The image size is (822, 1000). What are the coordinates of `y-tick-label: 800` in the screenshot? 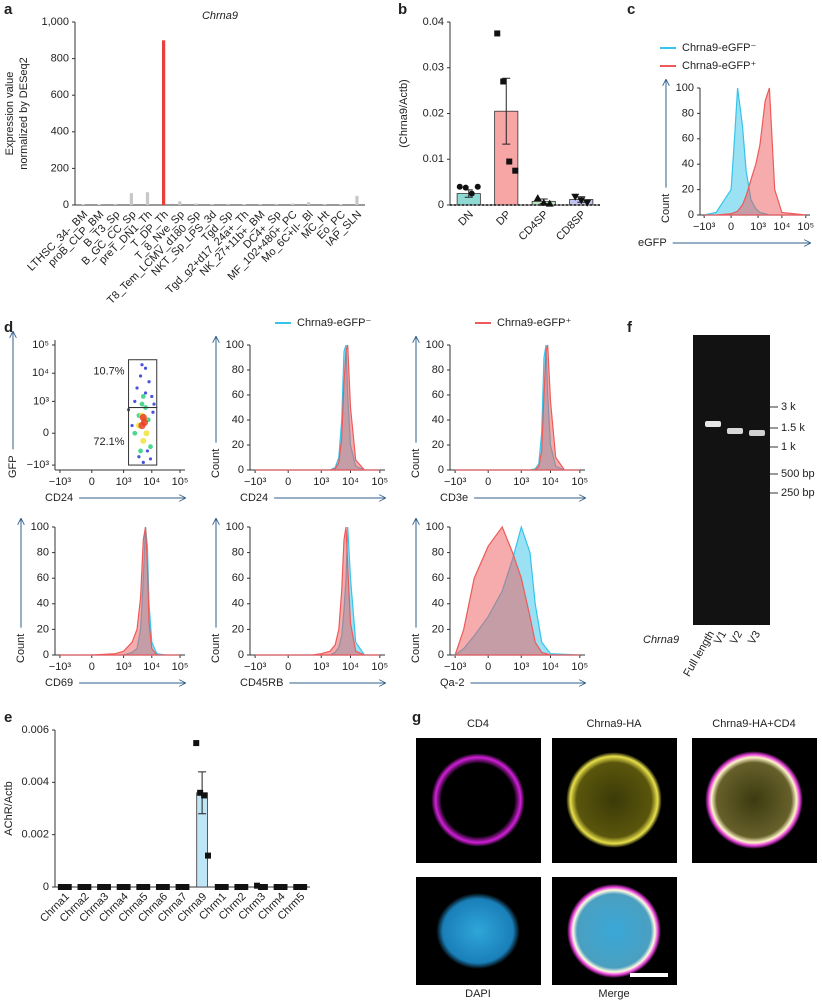 It's located at (60, 59).